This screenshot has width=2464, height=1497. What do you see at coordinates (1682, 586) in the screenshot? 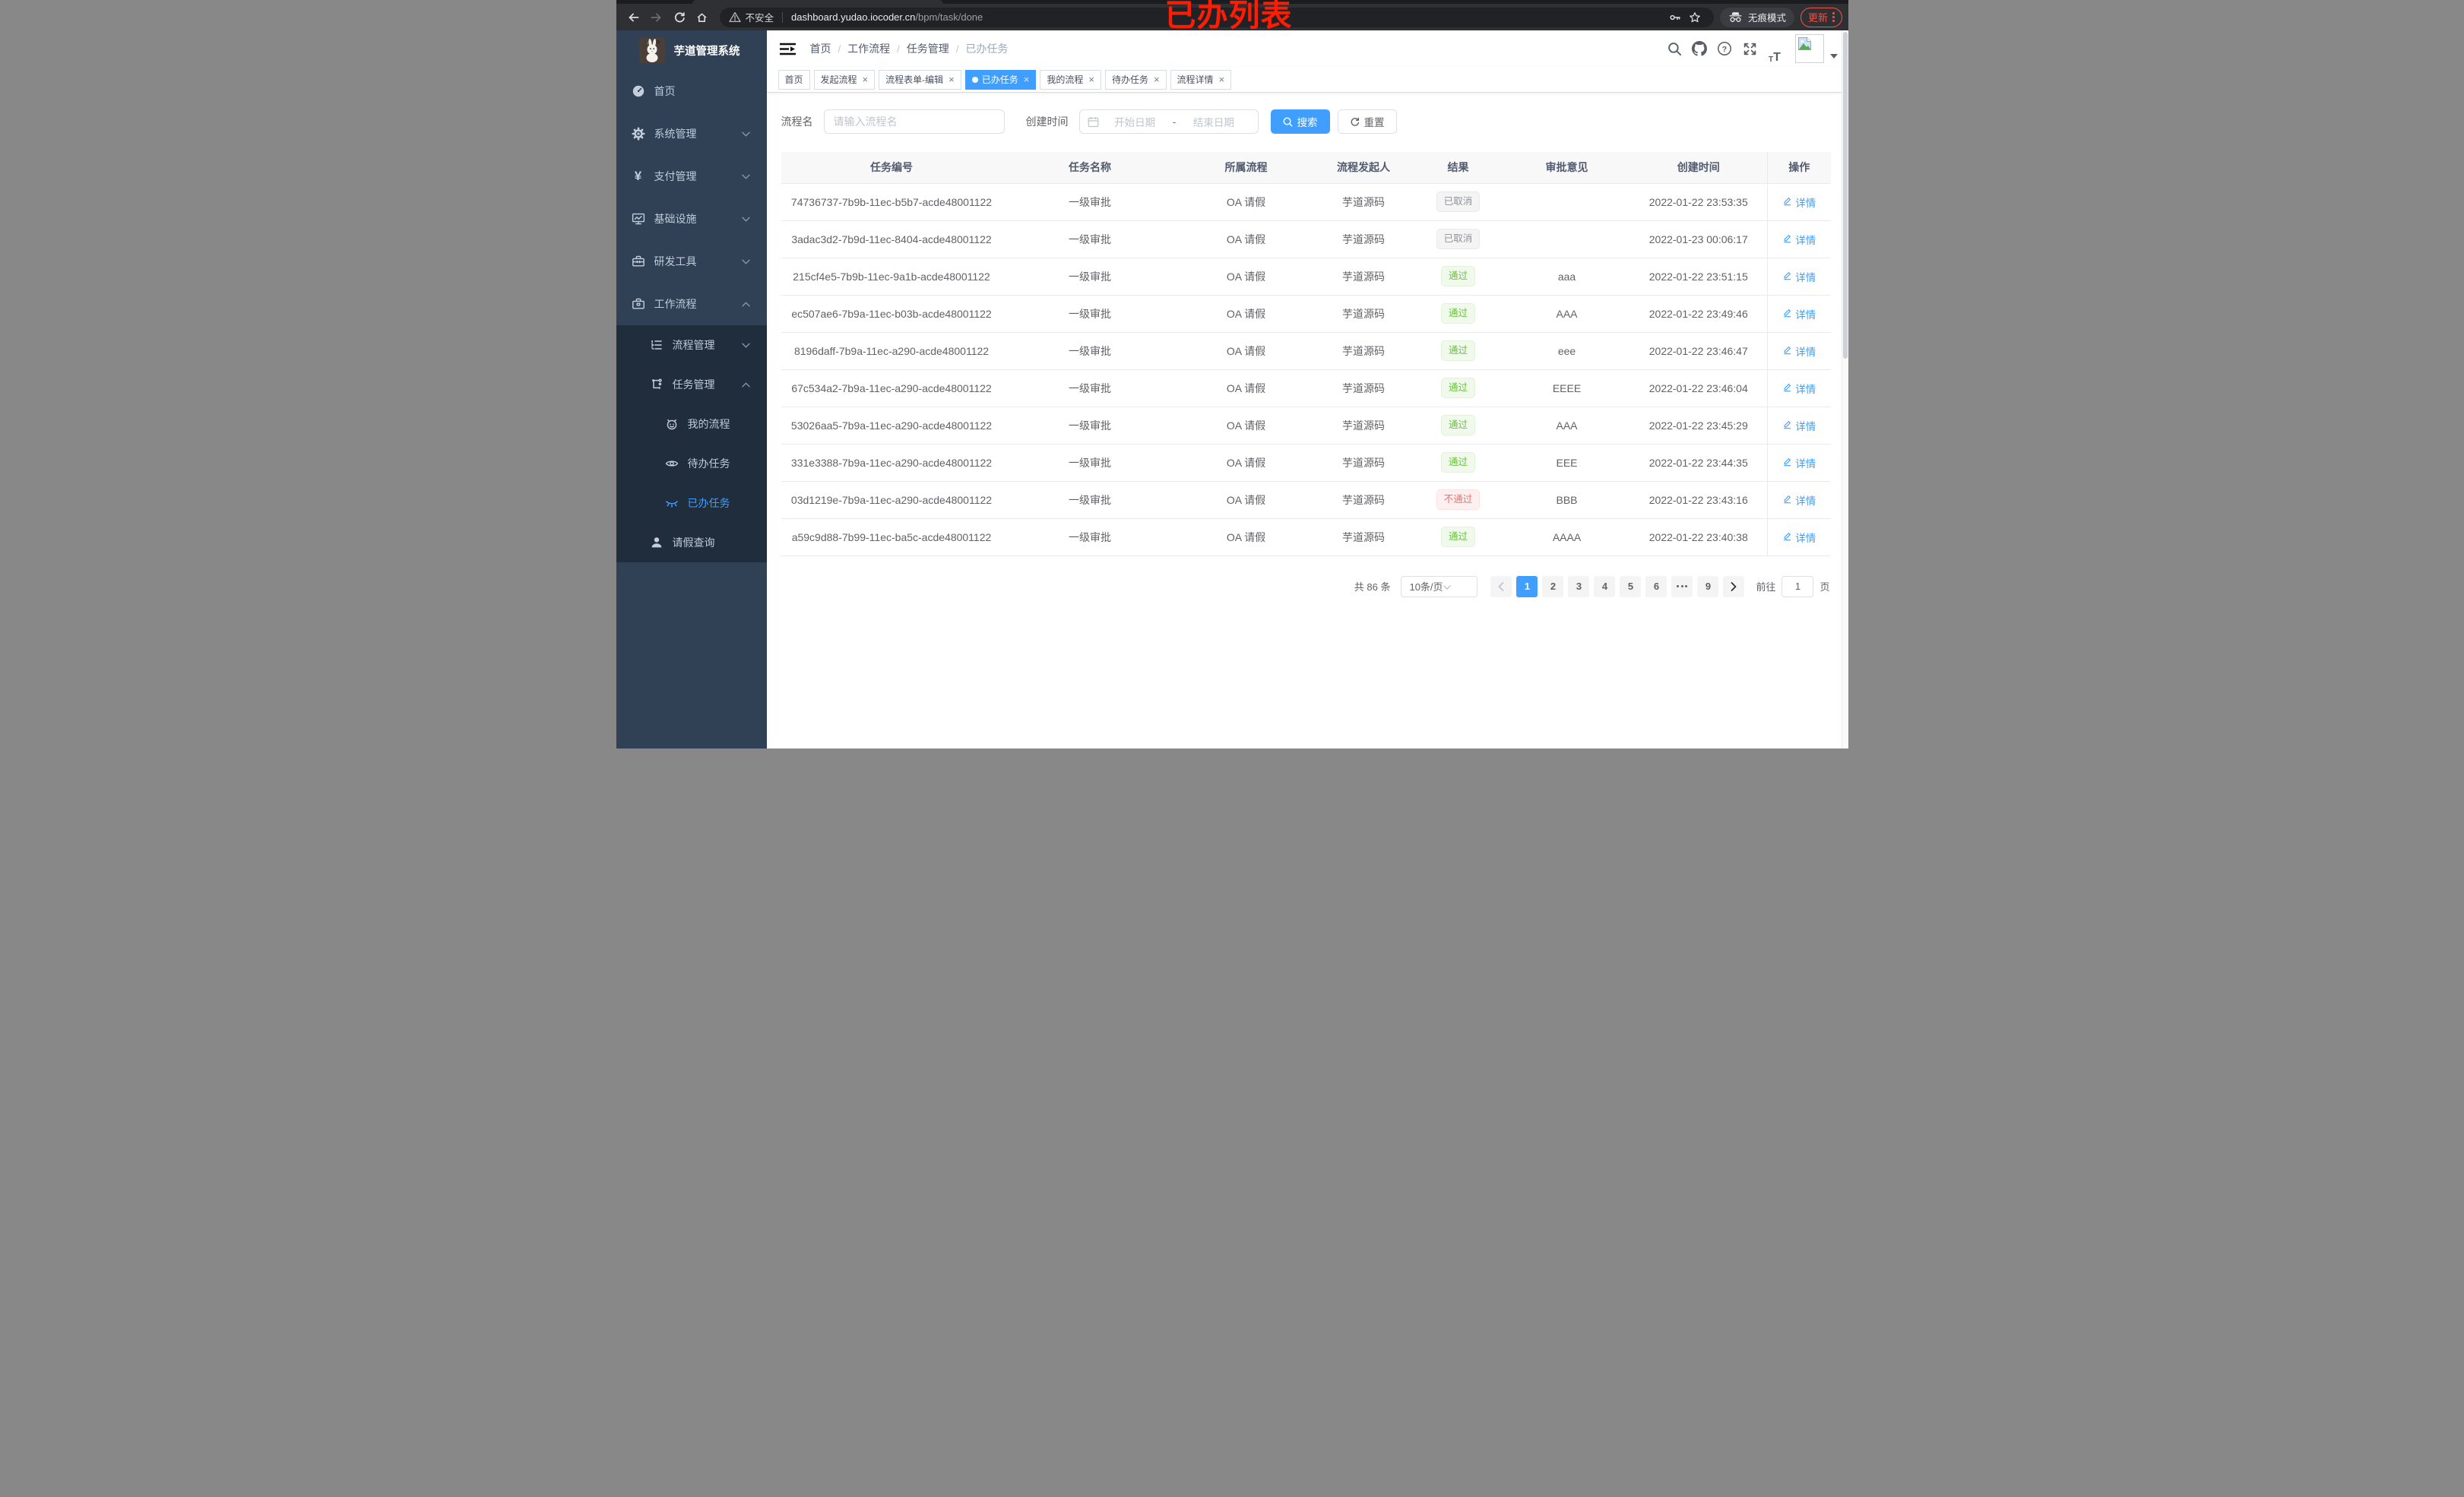
I see `page-ellipsis` at bounding box center [1682, 586].